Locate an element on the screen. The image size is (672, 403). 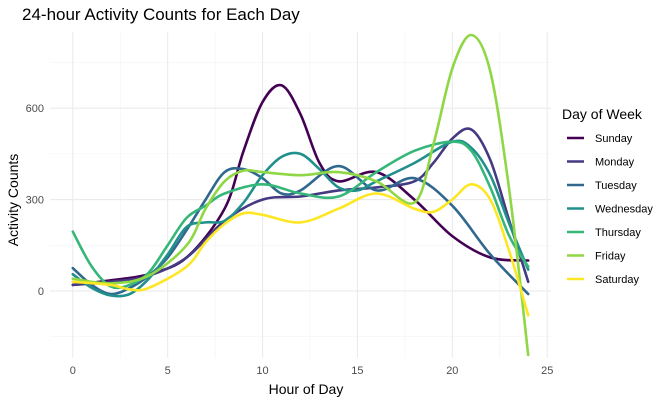
legend-label-saturday: Saturday is located at coordinates (617, 280).